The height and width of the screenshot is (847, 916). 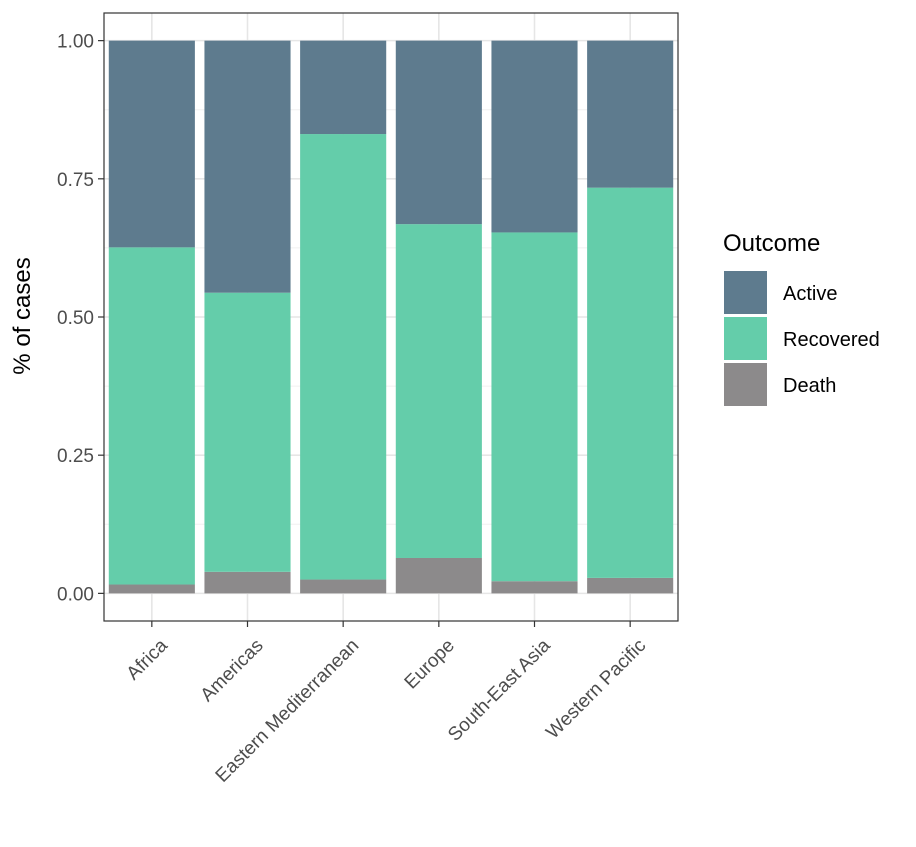 What do you see at coordinates (430, 664) in the screenshot?
I see `x-tick-label: Europe` at bounding box center [430, 664].